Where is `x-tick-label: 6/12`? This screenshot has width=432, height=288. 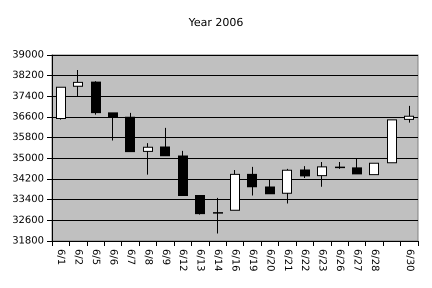 x-tick-label: 6/12 is located at coordinates (182, 260).